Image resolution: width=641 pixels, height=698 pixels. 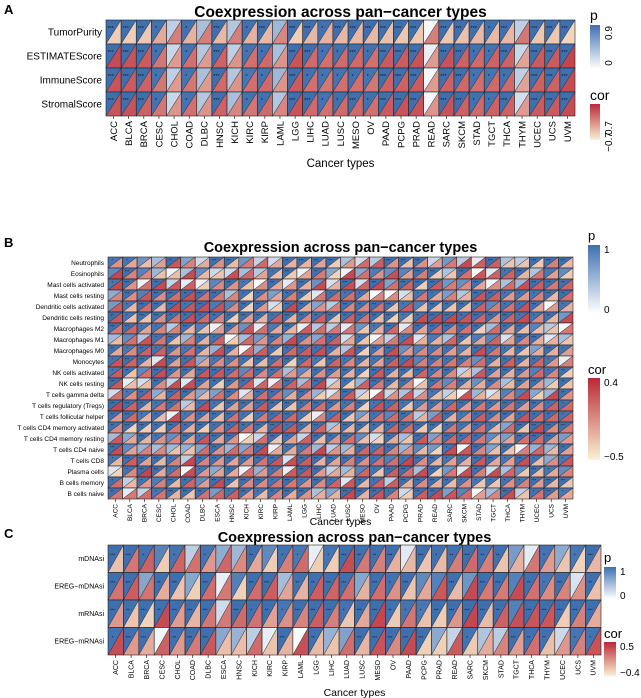 What do you see at coordinates (386, 133) in the screenshot?
I see `column-label: PAAD` at bounding box center [386, 133].